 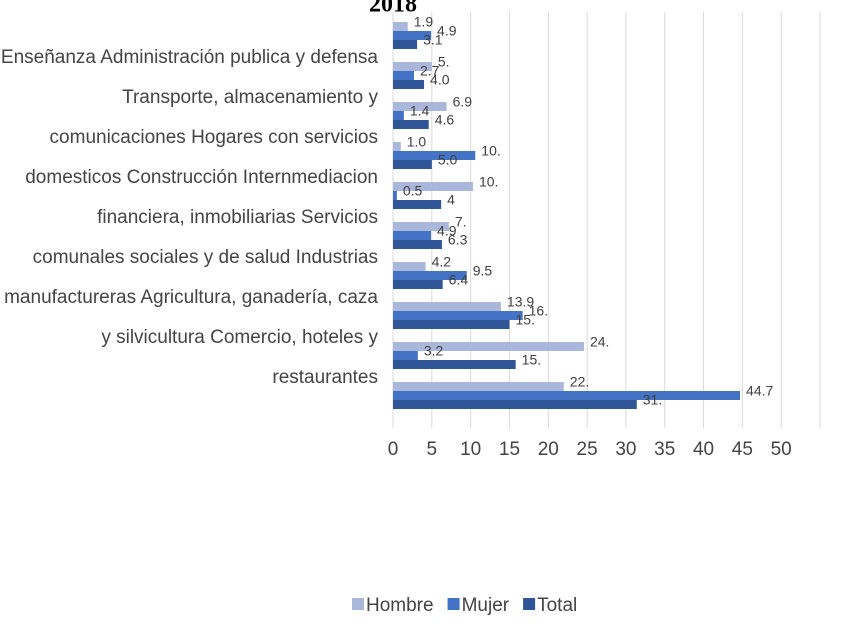 I want to click on legend-label: Total, so click(x=557, y=605).